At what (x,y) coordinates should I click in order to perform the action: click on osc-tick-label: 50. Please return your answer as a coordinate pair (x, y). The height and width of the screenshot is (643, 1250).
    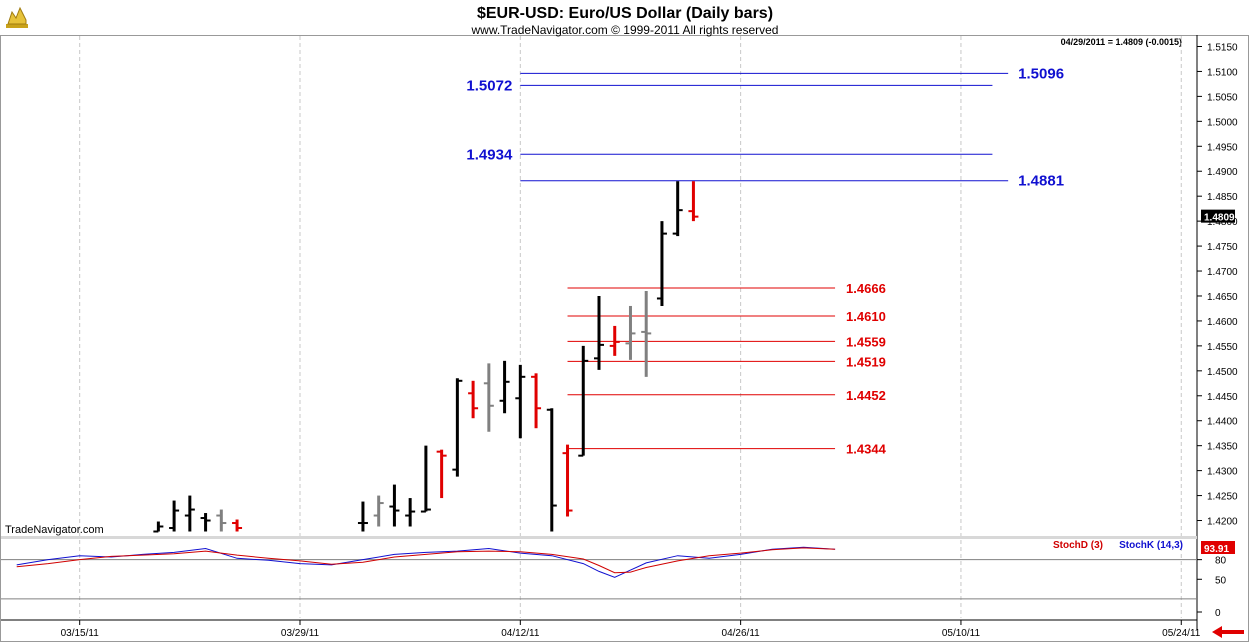
    Looking at the image, I should click on (1221, 580).